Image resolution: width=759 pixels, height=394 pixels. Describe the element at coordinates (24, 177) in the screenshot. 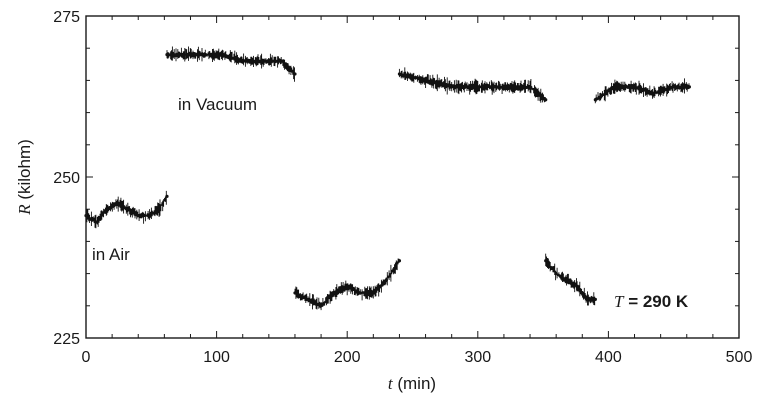

I see `y-axis-label: R (kilohm)` at that location.